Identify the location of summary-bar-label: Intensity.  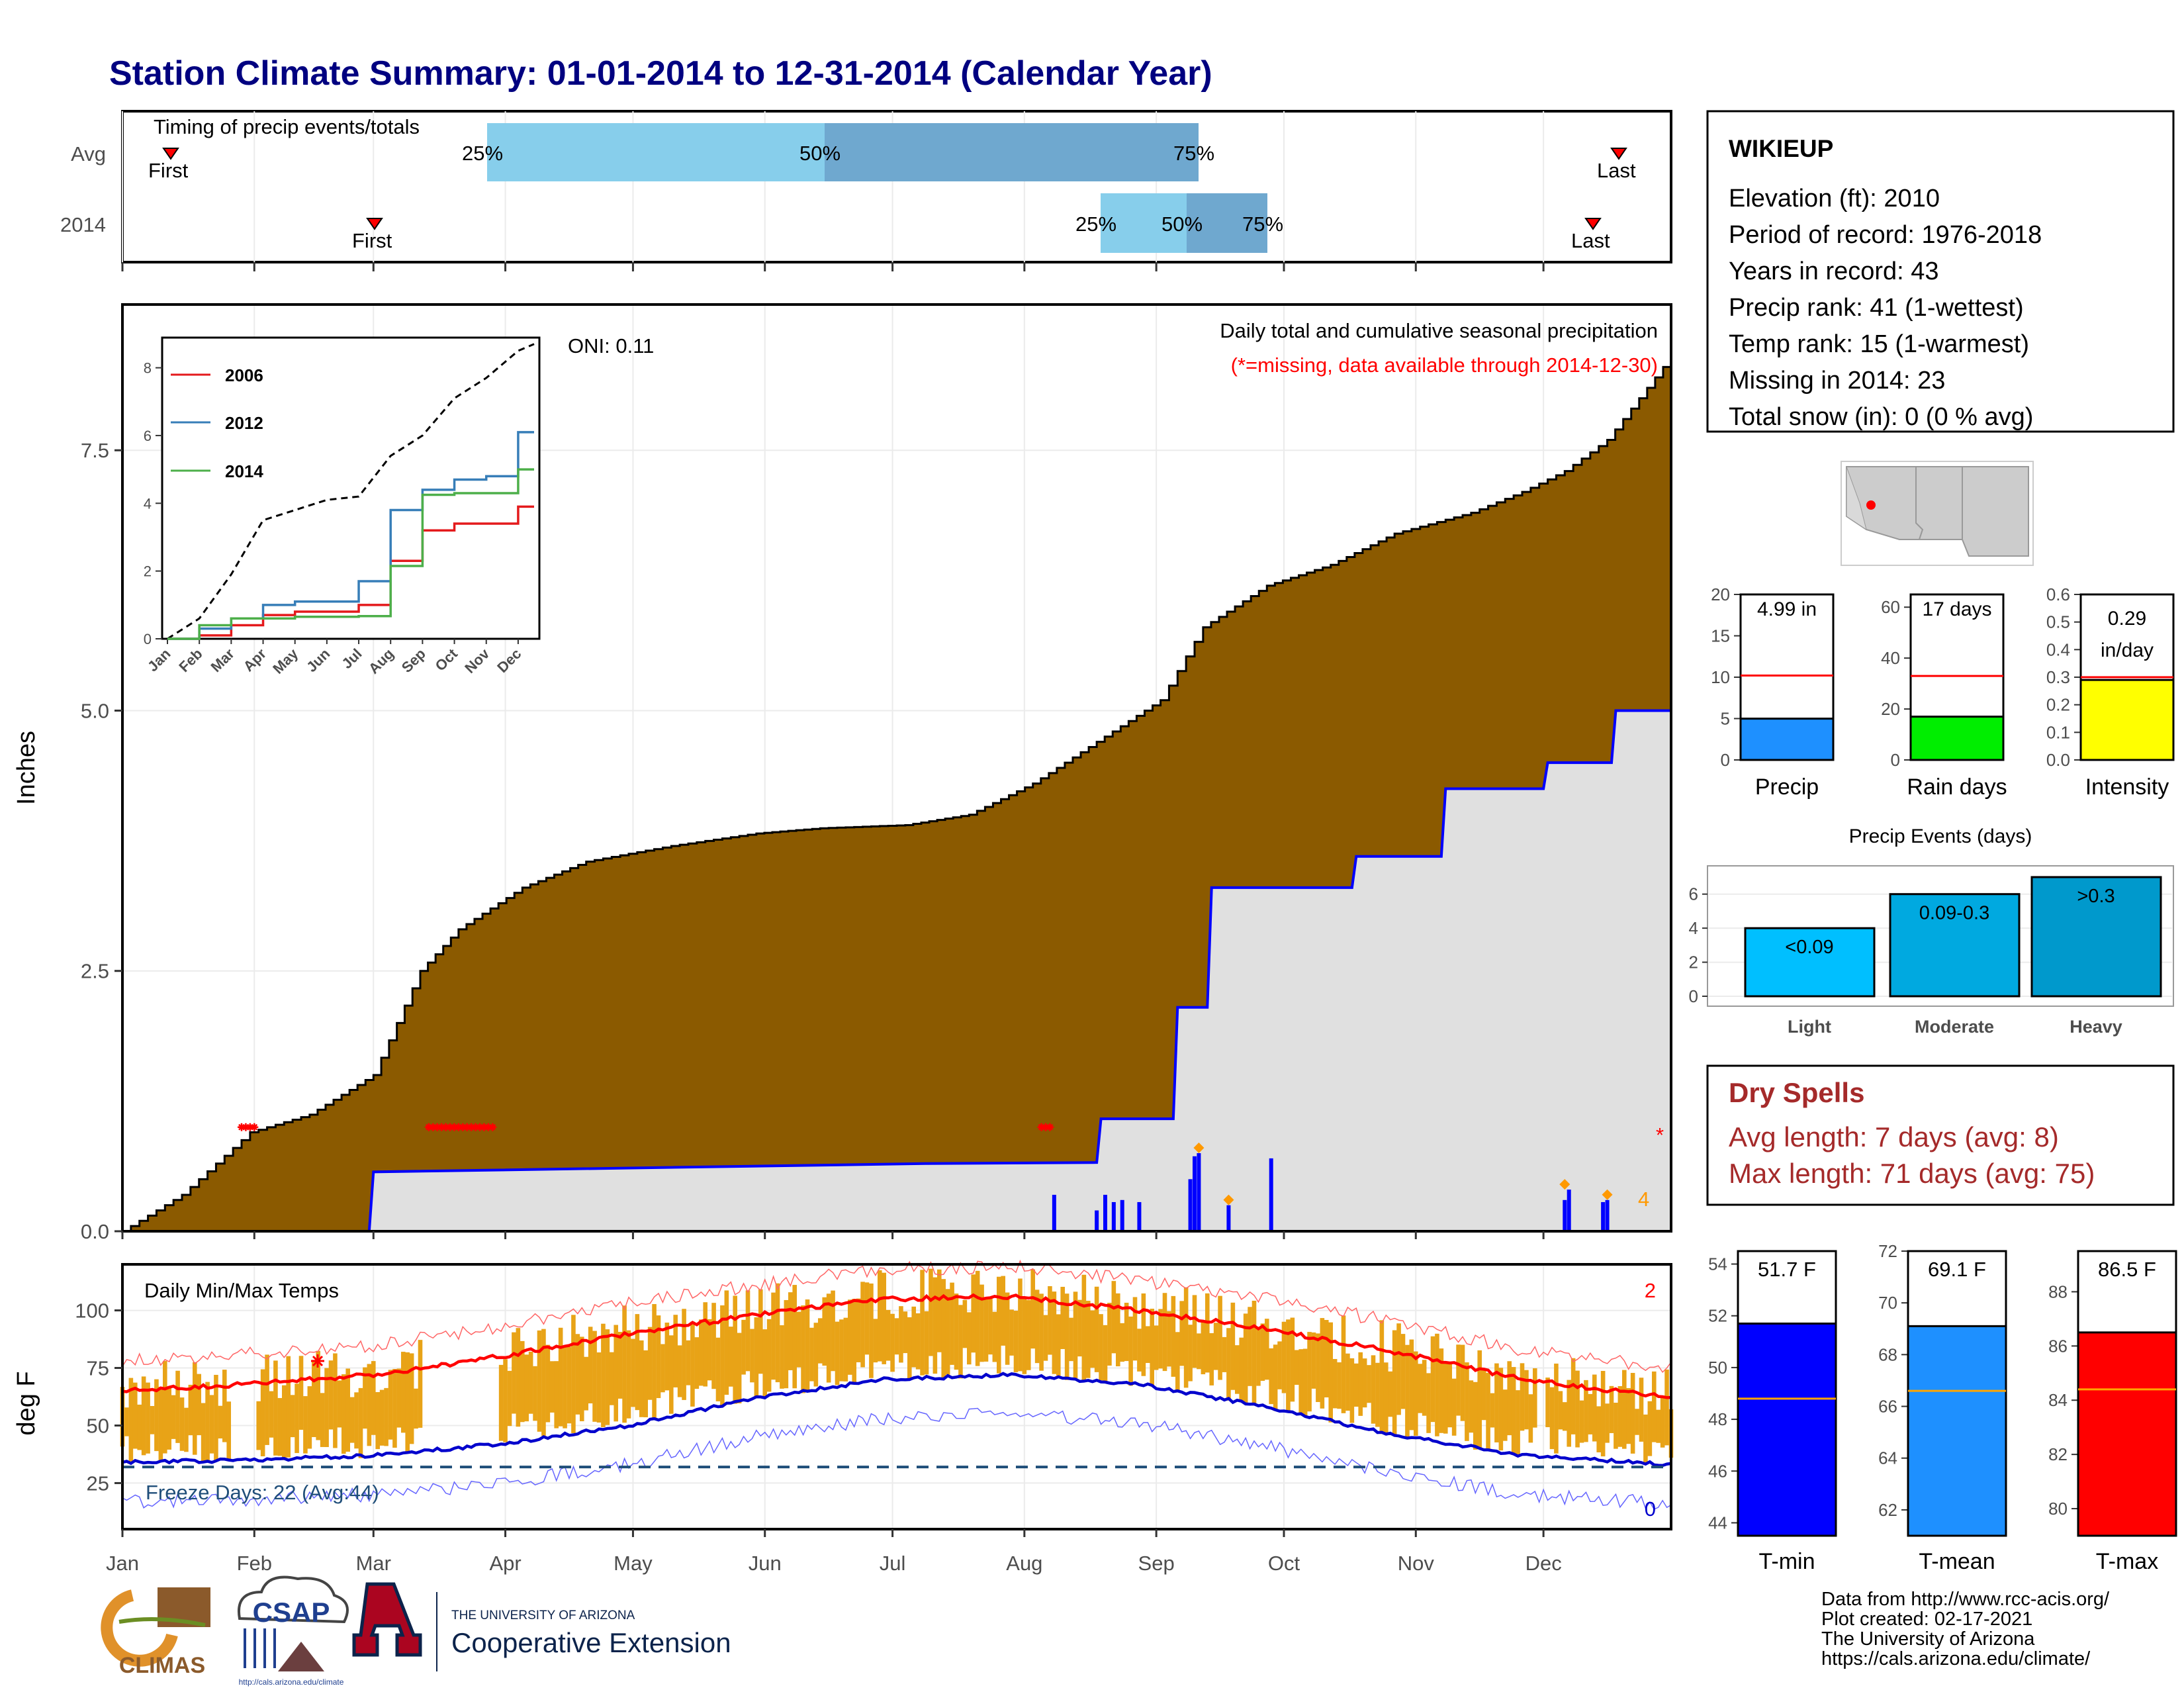
(2127, 787).